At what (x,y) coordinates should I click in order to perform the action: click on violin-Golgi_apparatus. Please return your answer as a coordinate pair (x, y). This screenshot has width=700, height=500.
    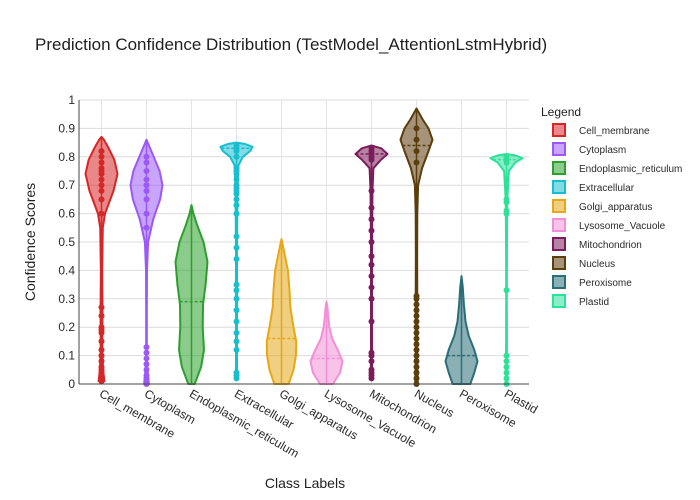
    Looking at the image, I should click on (281, 311).